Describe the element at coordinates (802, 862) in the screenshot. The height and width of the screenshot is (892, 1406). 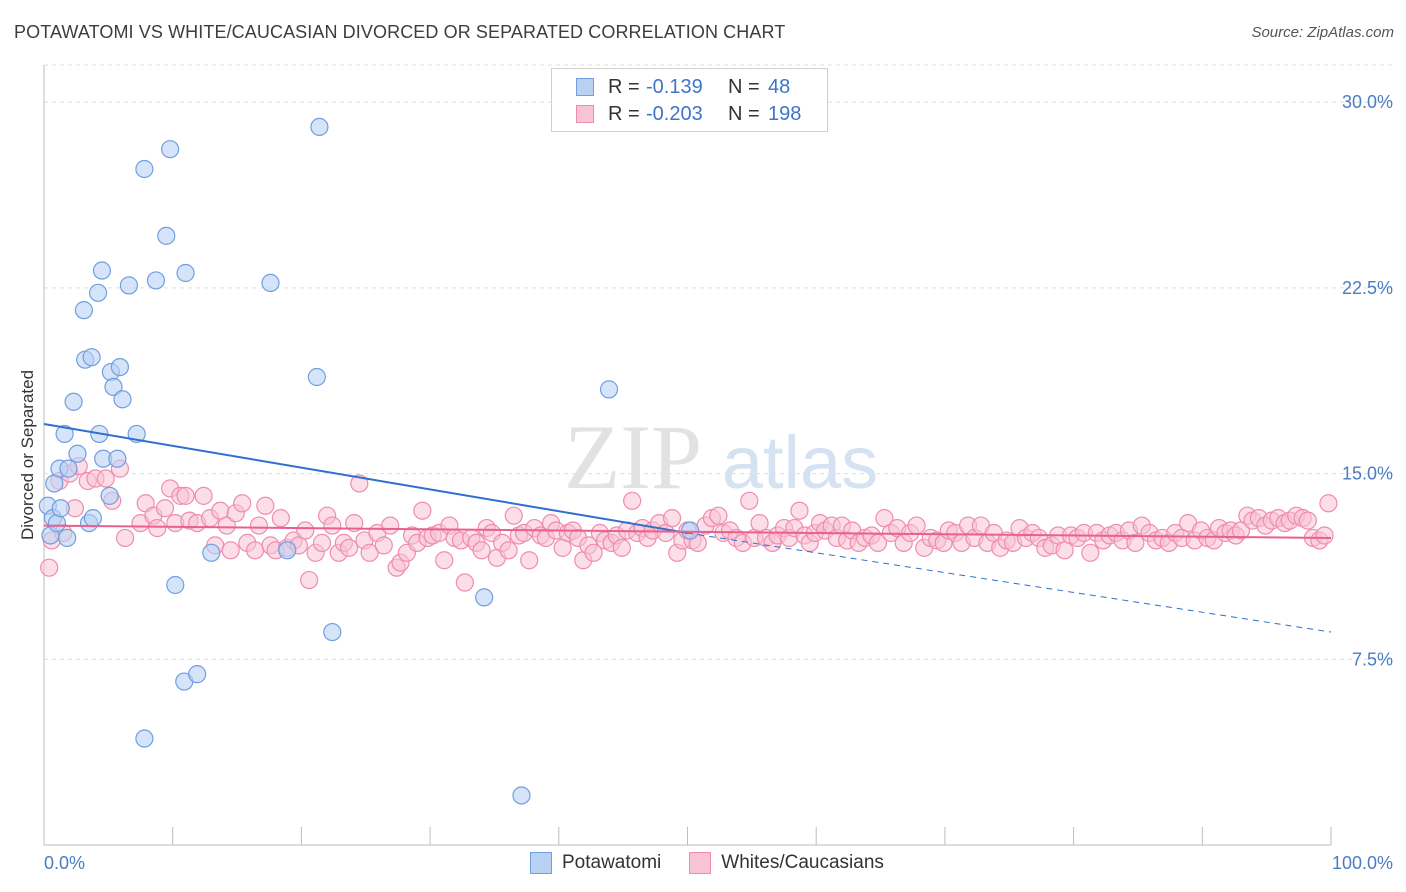
I see `legend-label-whites: Whites/Caucasians` at that location.